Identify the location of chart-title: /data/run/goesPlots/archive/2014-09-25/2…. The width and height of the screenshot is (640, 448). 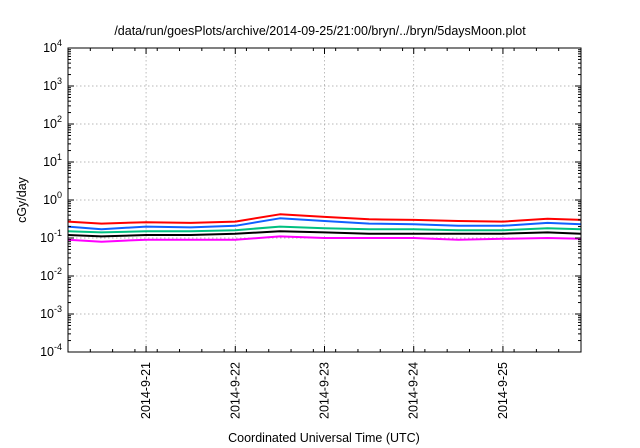
(320, 31).